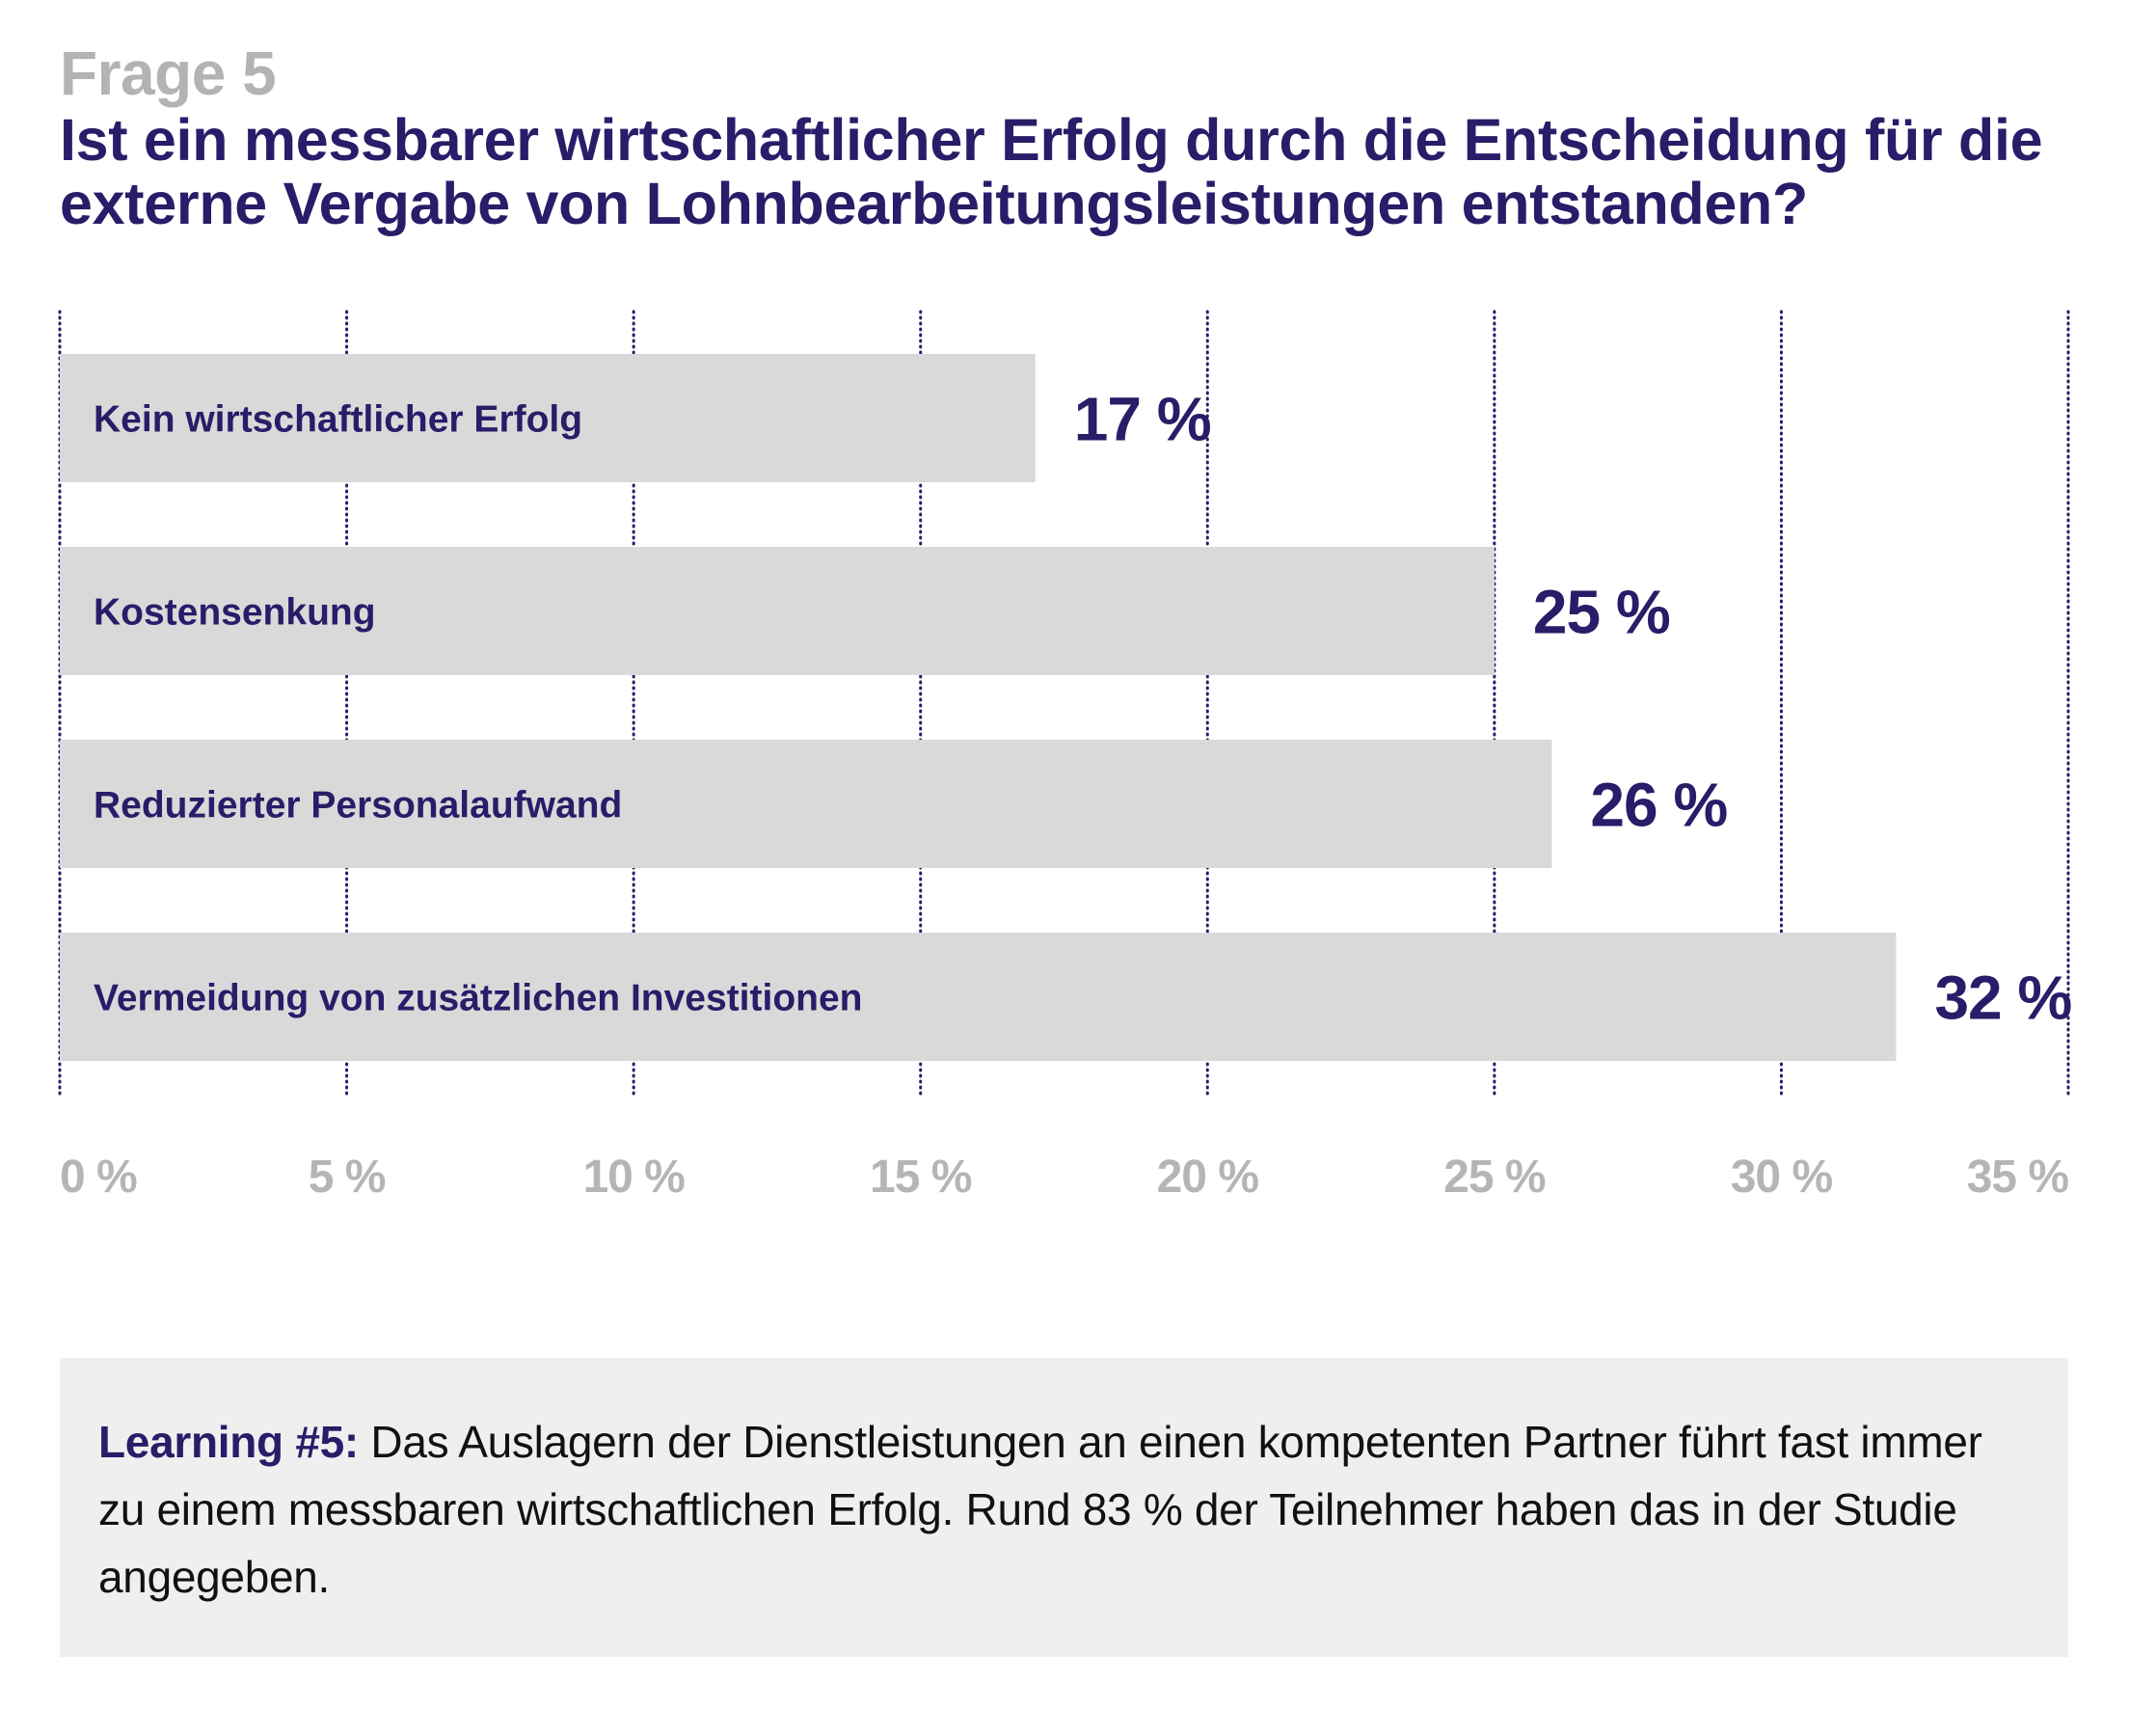 The height and width of the screenshot is (1736, 2156). What do you see at coordinates (1494, 1177) in the screenshot?
I see `x-tick-label: 25 %` at bounding box center [1494, 1177].